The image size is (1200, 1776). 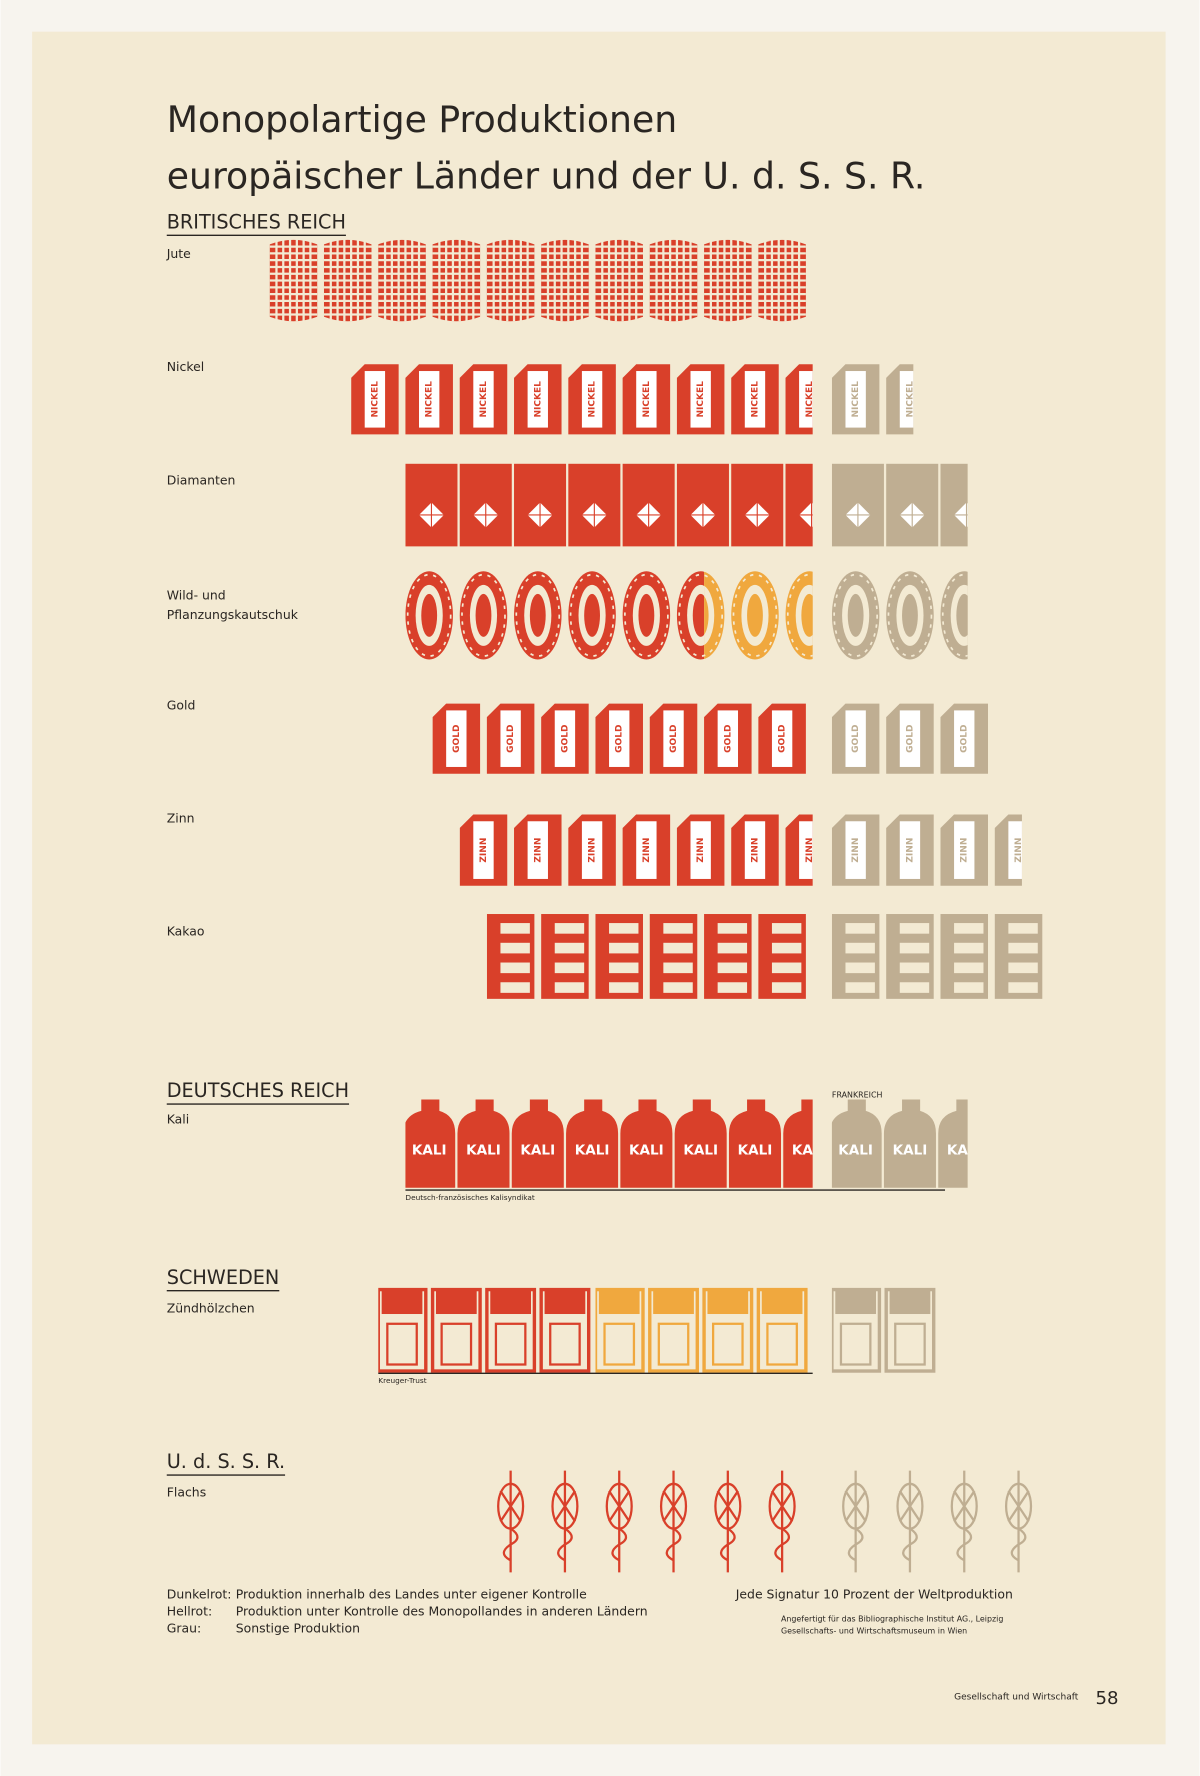 I want to click on group-title: BRITISCHES REICH, so click(x=256, y=221).